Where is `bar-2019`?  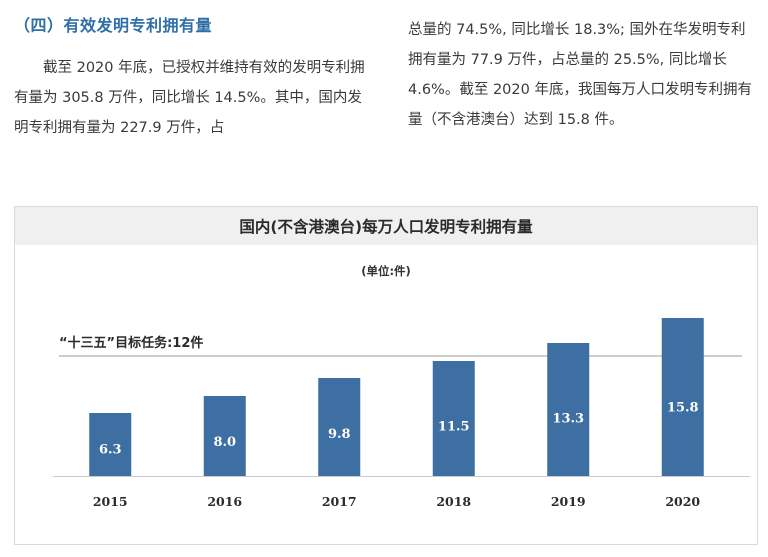
bar-2019 is located at coordinates (568, 409).